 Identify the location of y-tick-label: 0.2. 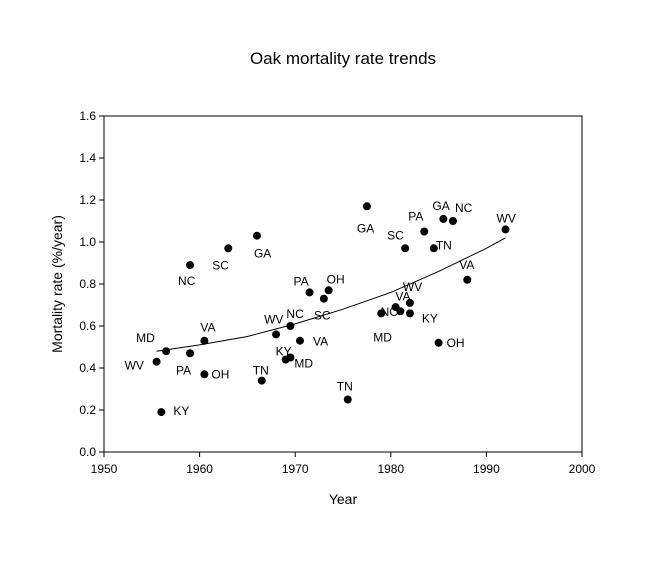
(87, 410).